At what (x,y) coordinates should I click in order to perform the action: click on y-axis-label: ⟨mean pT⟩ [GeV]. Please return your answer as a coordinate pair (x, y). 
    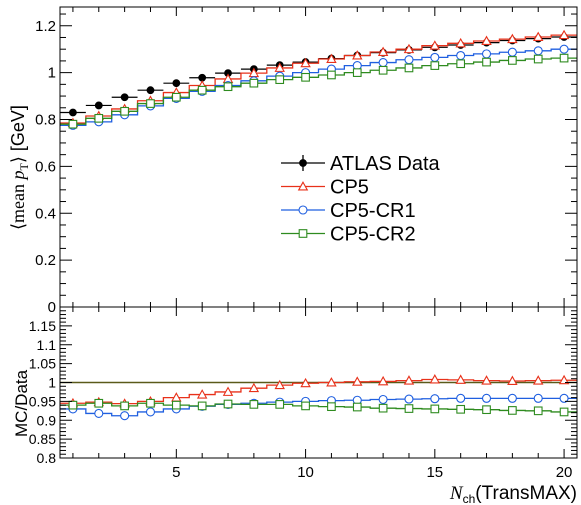
    Looking at the image, I should click on (19, 167).